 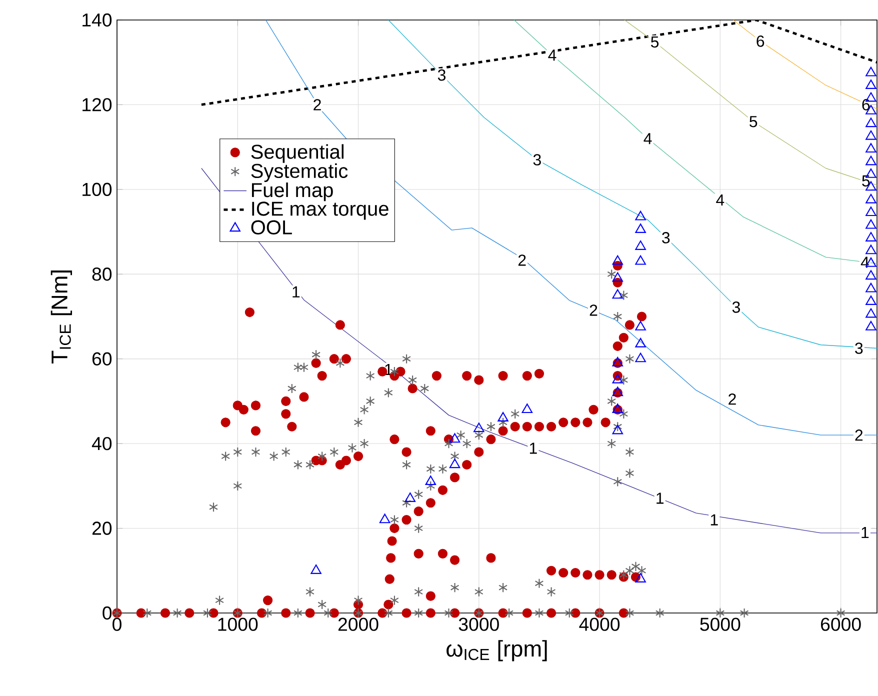 What do you see at coordinates (358, 624) in the screenshot?
I see `x-tick-label: 2000` at bounding box center [358, 624].